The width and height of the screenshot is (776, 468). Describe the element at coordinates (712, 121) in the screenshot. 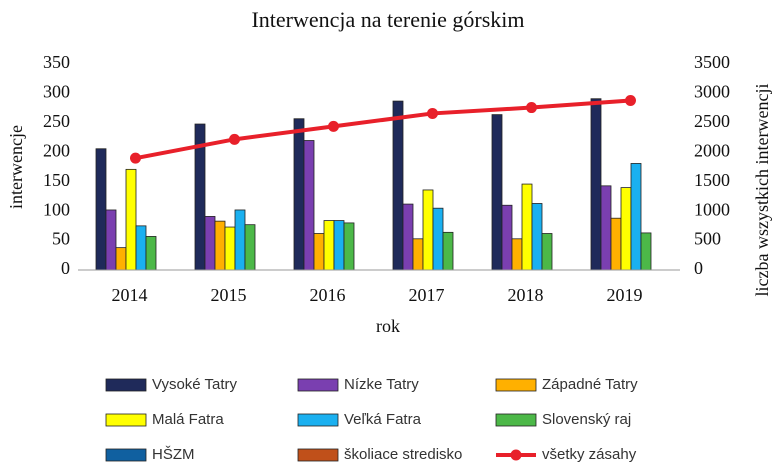

I see `y2-tick-label: 2500` at that location.